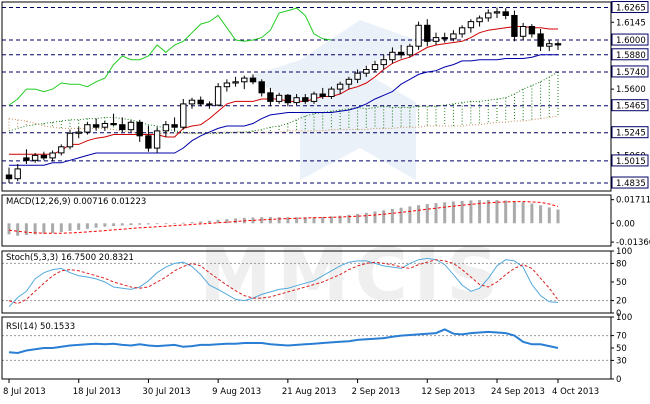  Describe the element at coordinates (621, 264) in the screenshot. I see `stoch-tick-label: 80` at that location.